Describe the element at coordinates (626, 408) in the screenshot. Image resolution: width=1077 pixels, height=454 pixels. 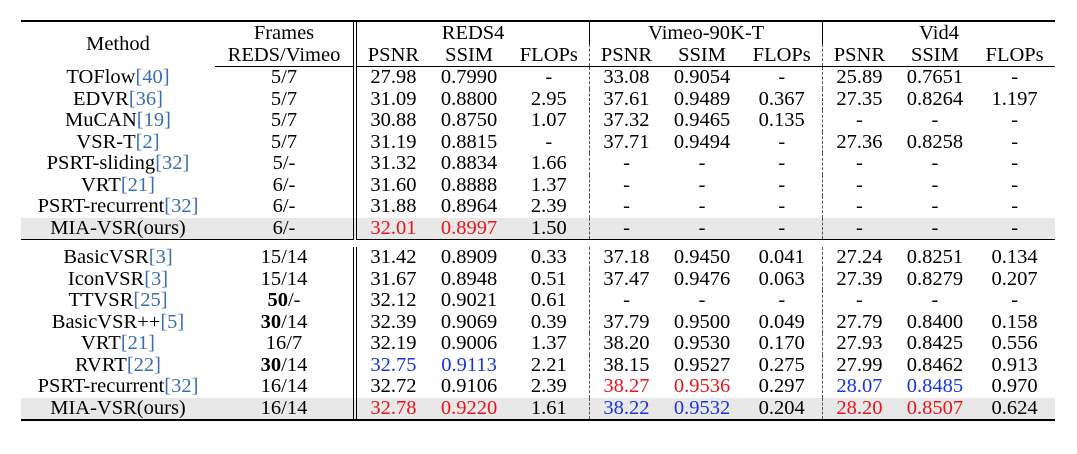
I see `vimeo-metric-cell: 38.22` at that location.